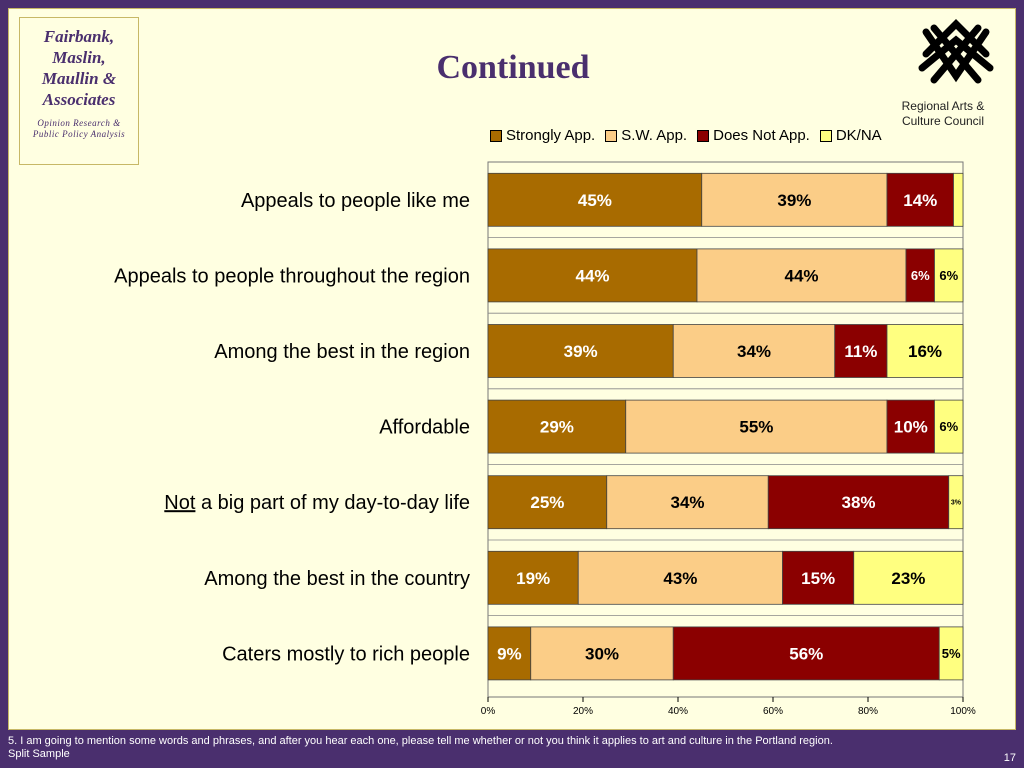 Image resolution: width=1024 pixels, height=768 pixels. Describe the element at coordinates (646, 135) in the screenshot. I see `legend-item-sw: S.W. App.` at that location.